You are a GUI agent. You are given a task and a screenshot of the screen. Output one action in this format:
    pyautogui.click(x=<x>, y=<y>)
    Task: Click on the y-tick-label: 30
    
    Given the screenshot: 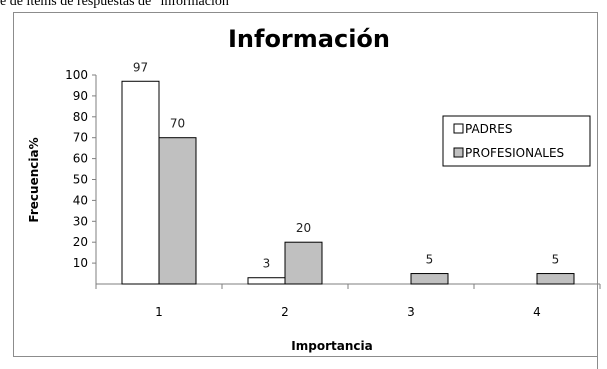 What is the action you would take?
    pyautogui.click(x=80, y=221)
    